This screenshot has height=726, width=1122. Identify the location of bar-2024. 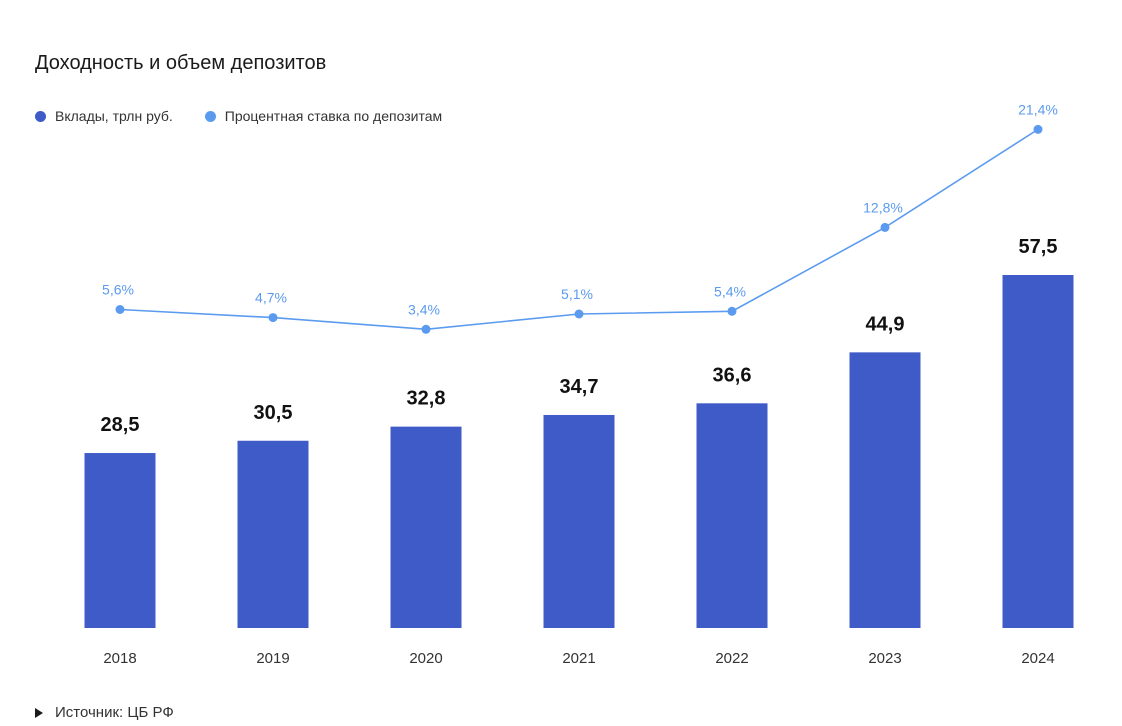
(1038, 451).